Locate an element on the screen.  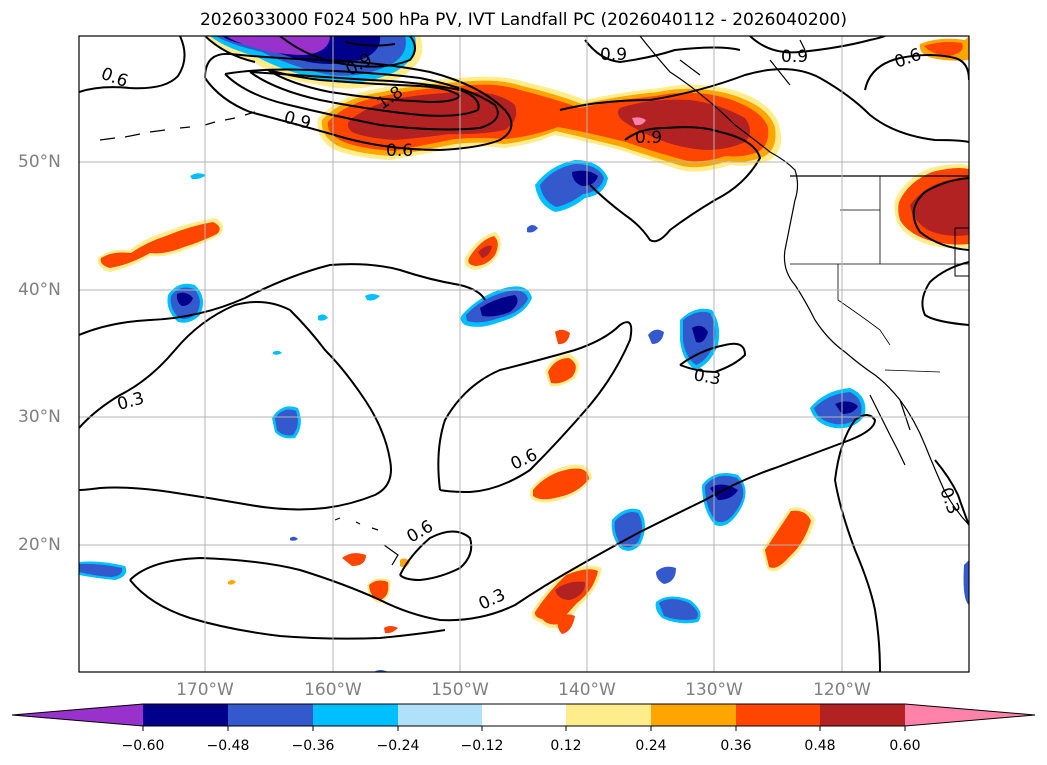
colorbar-tick-label: −0.48 is located at coordinates (228, 746).